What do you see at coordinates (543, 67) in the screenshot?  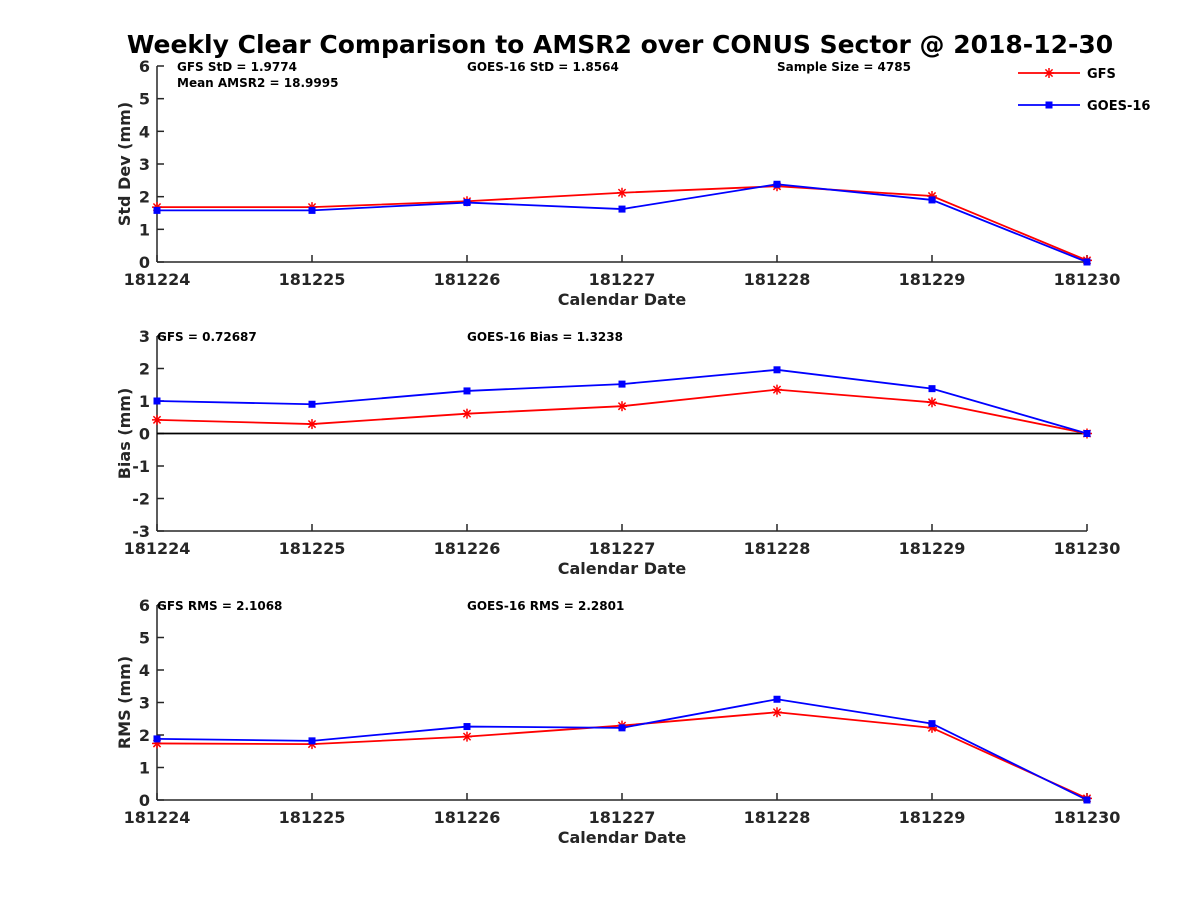 I see `stat-annotation: GOES-16 StD = 1.8564` at bounding box center [543, 67].